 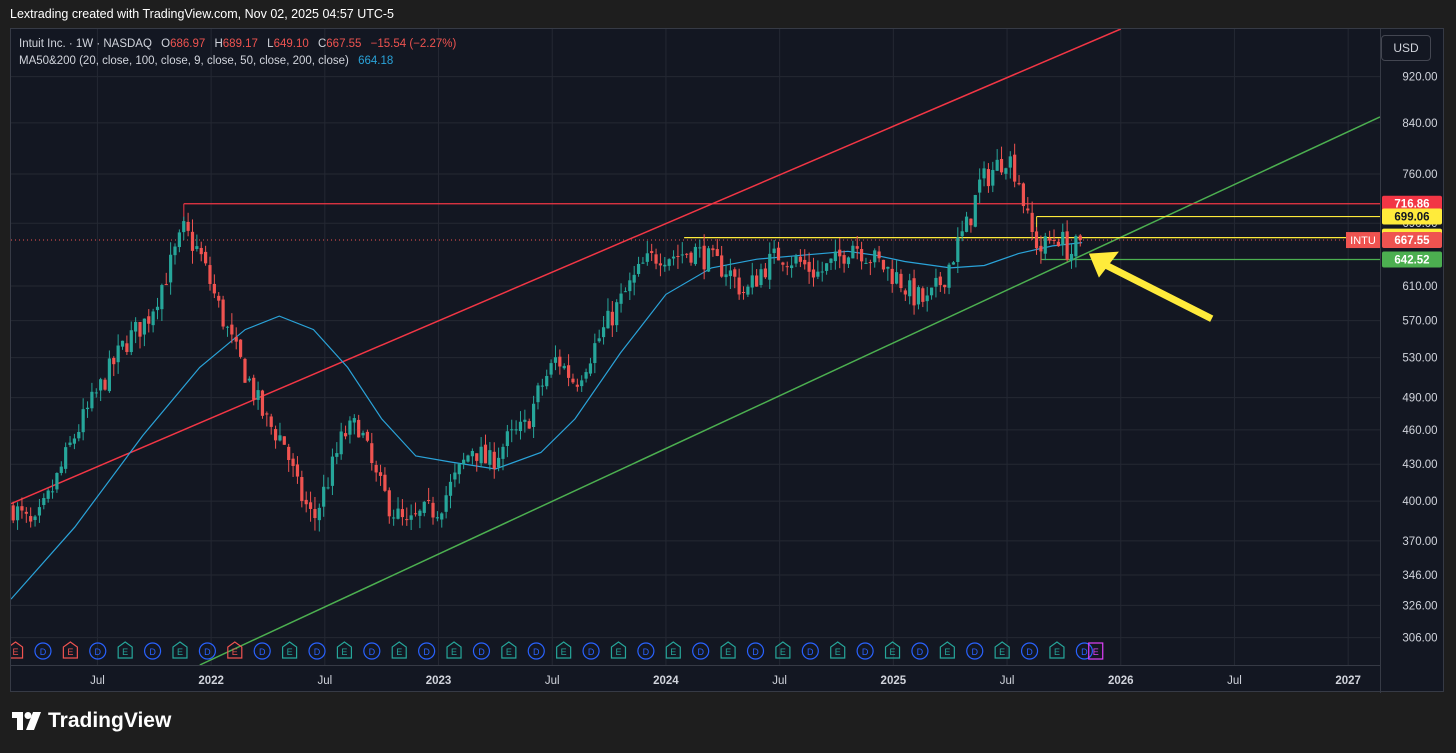 What do you see at coordinates (344, 44) in the screenshot?
I see `legend-close: 667.55` at bounding box center [344, 44].